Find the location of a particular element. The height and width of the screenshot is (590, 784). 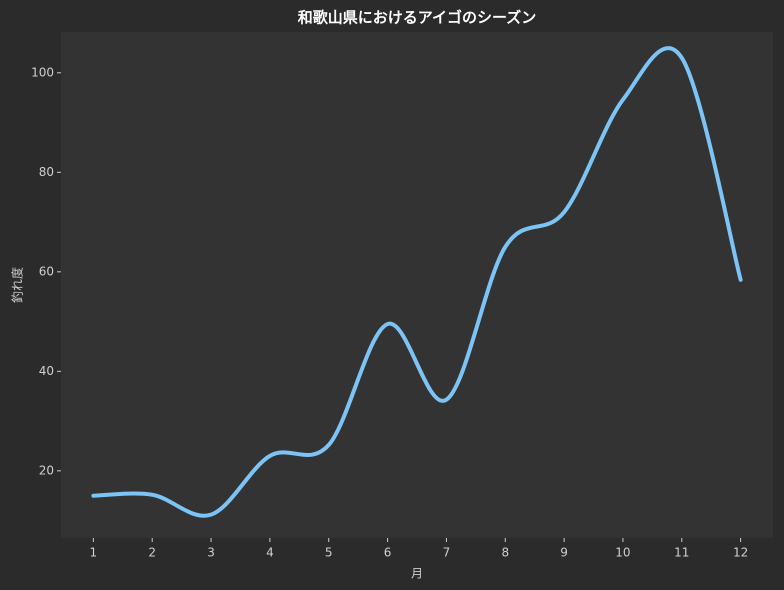

y-tick-label: 20 is located at coordinates (46, 470).